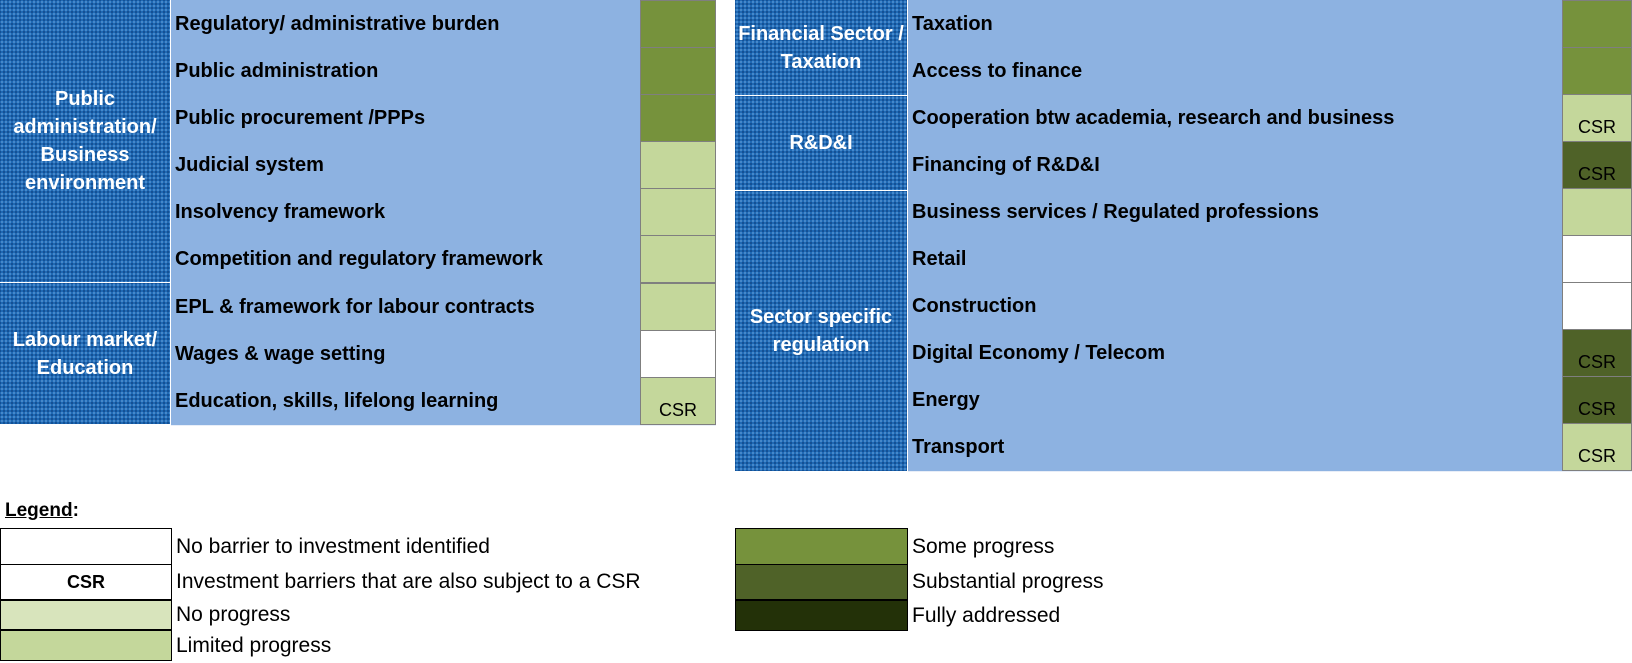  I want to click on item-label: EPL & framework for labour contracts, so click(405, 307).